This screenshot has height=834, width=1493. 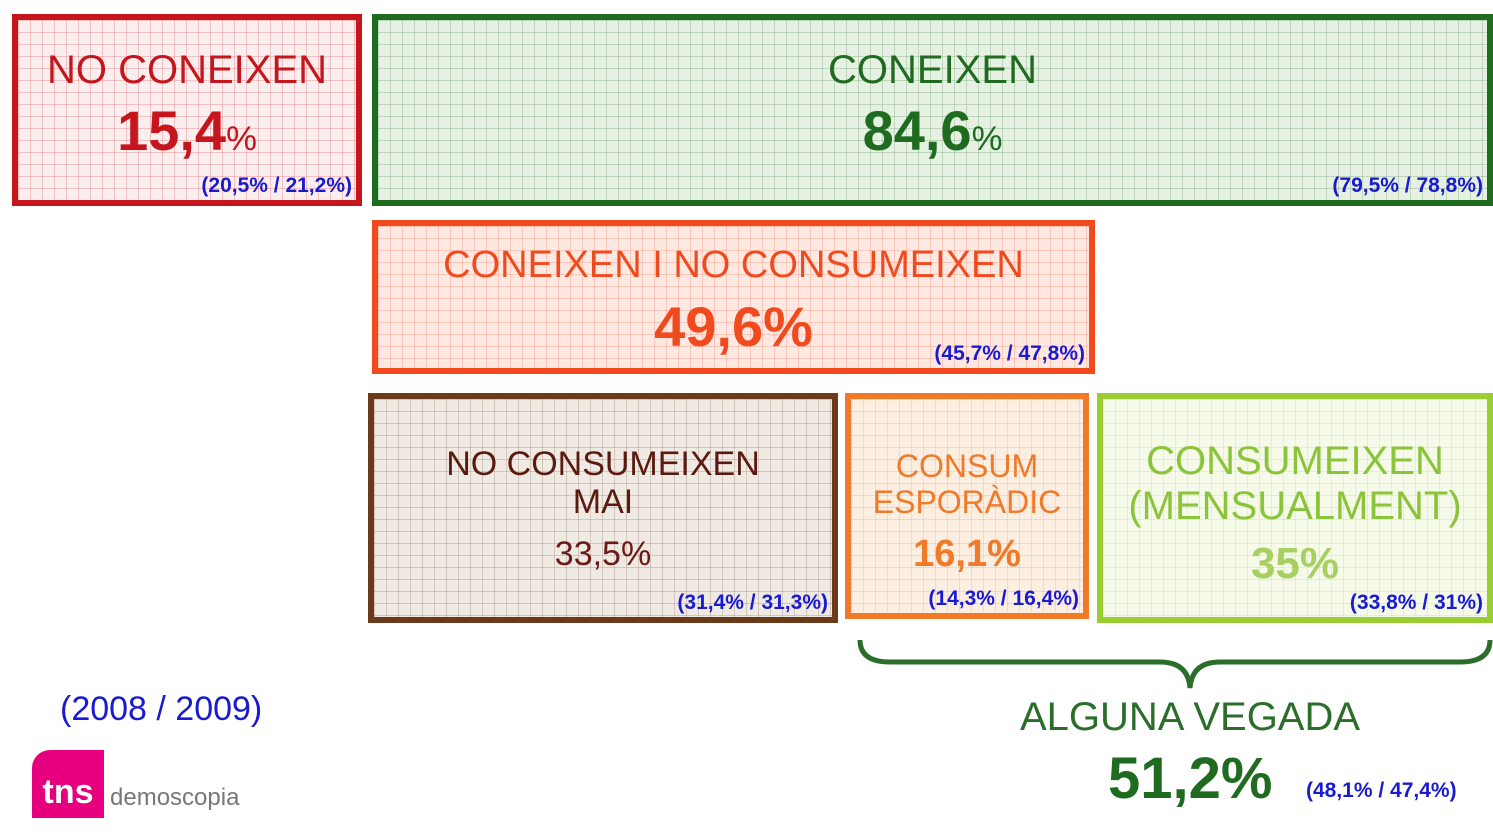 What do you see at coordinates (68, 784) in the screenshot?
I see `logo-mark: tns` at bounding box center [68, 784].